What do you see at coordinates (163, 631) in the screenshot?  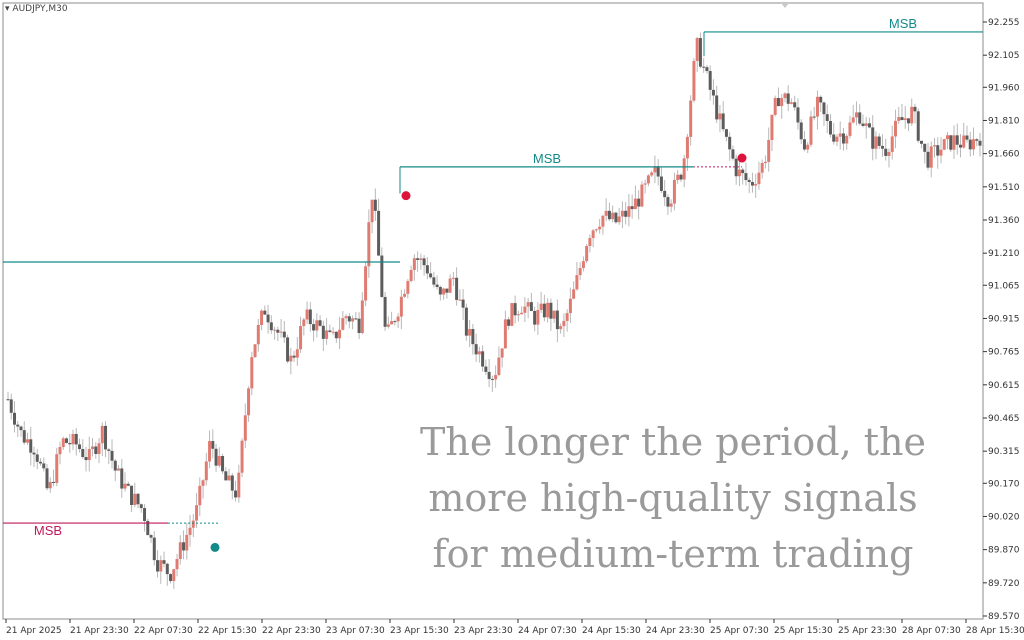 I see `x-tick-label: 22 Apr 07:30` at bounding box center [163, 631].